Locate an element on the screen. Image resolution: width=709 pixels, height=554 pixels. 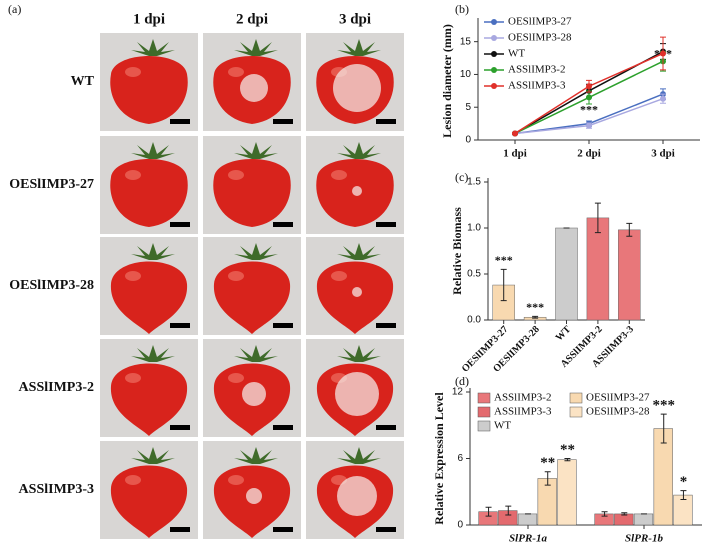
x-tick-label: 2 dpi is located at coordinates (589, 154).